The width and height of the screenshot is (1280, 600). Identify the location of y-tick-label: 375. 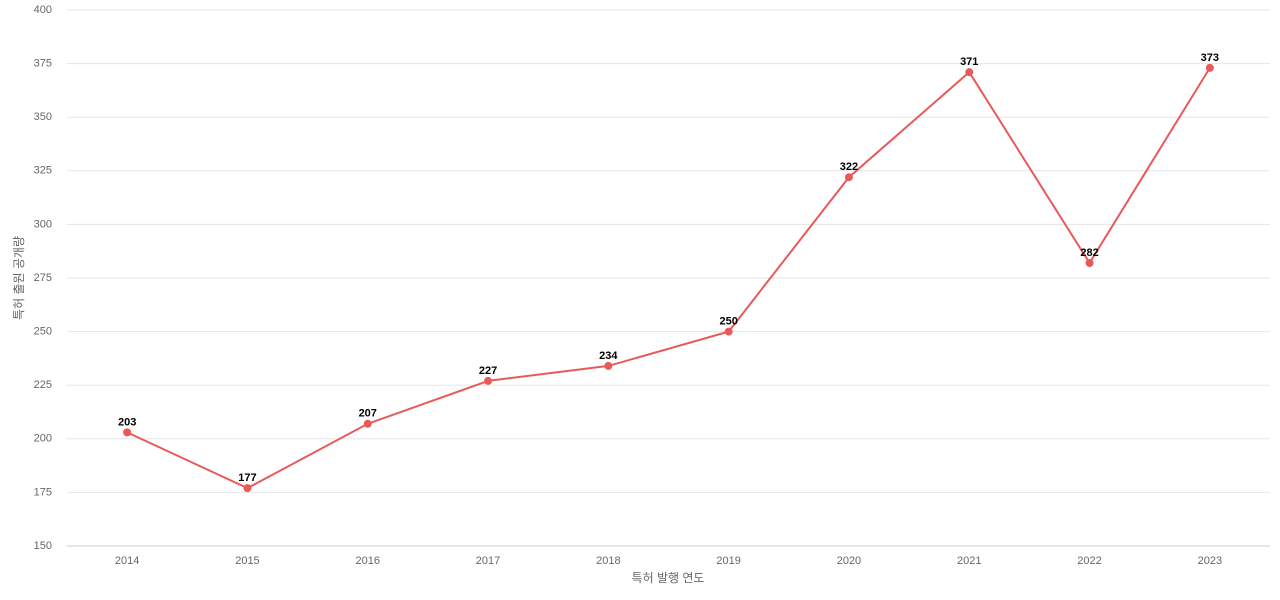
(43, 64).